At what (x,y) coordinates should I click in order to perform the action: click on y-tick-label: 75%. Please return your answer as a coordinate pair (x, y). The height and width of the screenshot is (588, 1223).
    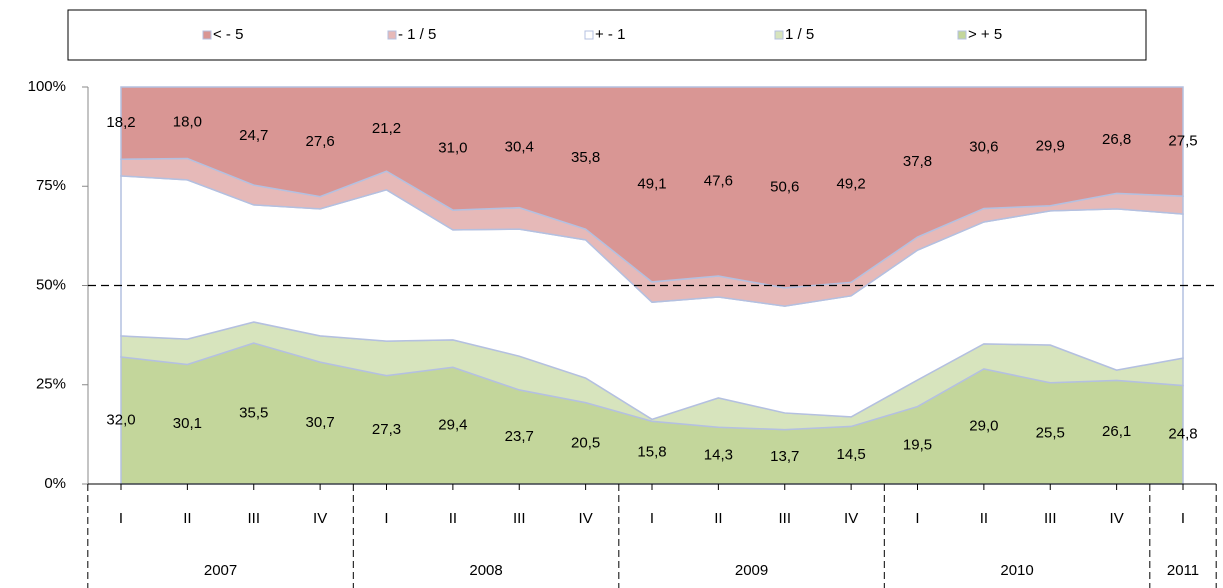
    Looking at the image, I should click on (51, 185).